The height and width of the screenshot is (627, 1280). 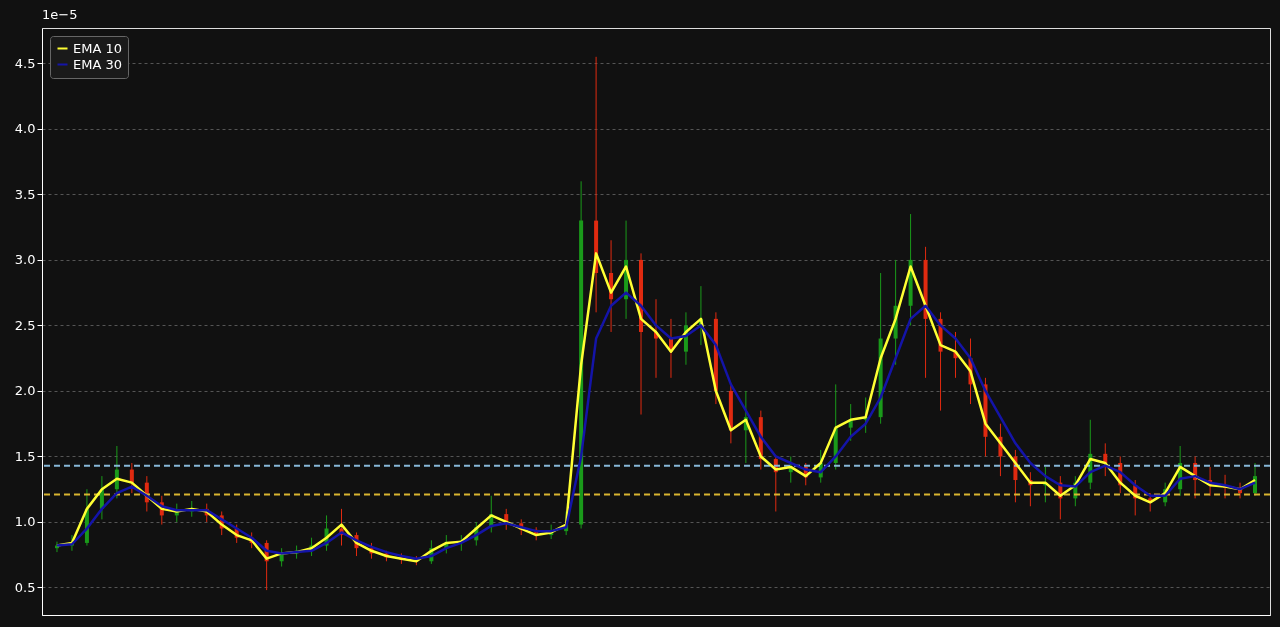 What do you see at coordinates (25, 456) in the screenshot?
I see `y-tick-label: 1.5` at bounding box center [25, 456].